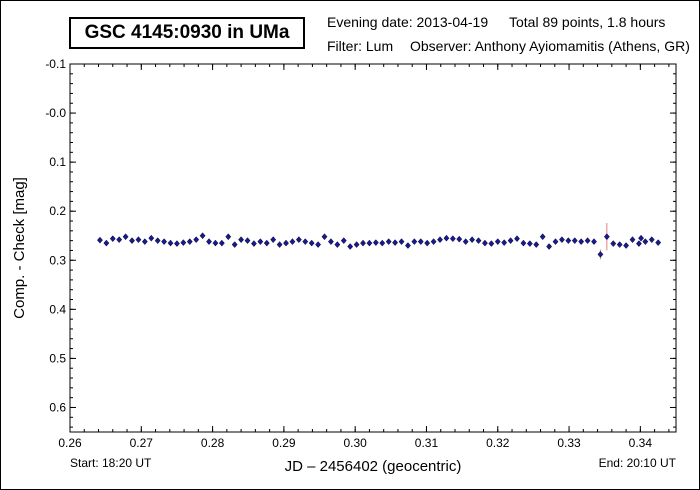  What do you see at coordinates (284, 443) in the screenshot?
I see `x-tick-label: 0.29` at bounding box center [284, 443].